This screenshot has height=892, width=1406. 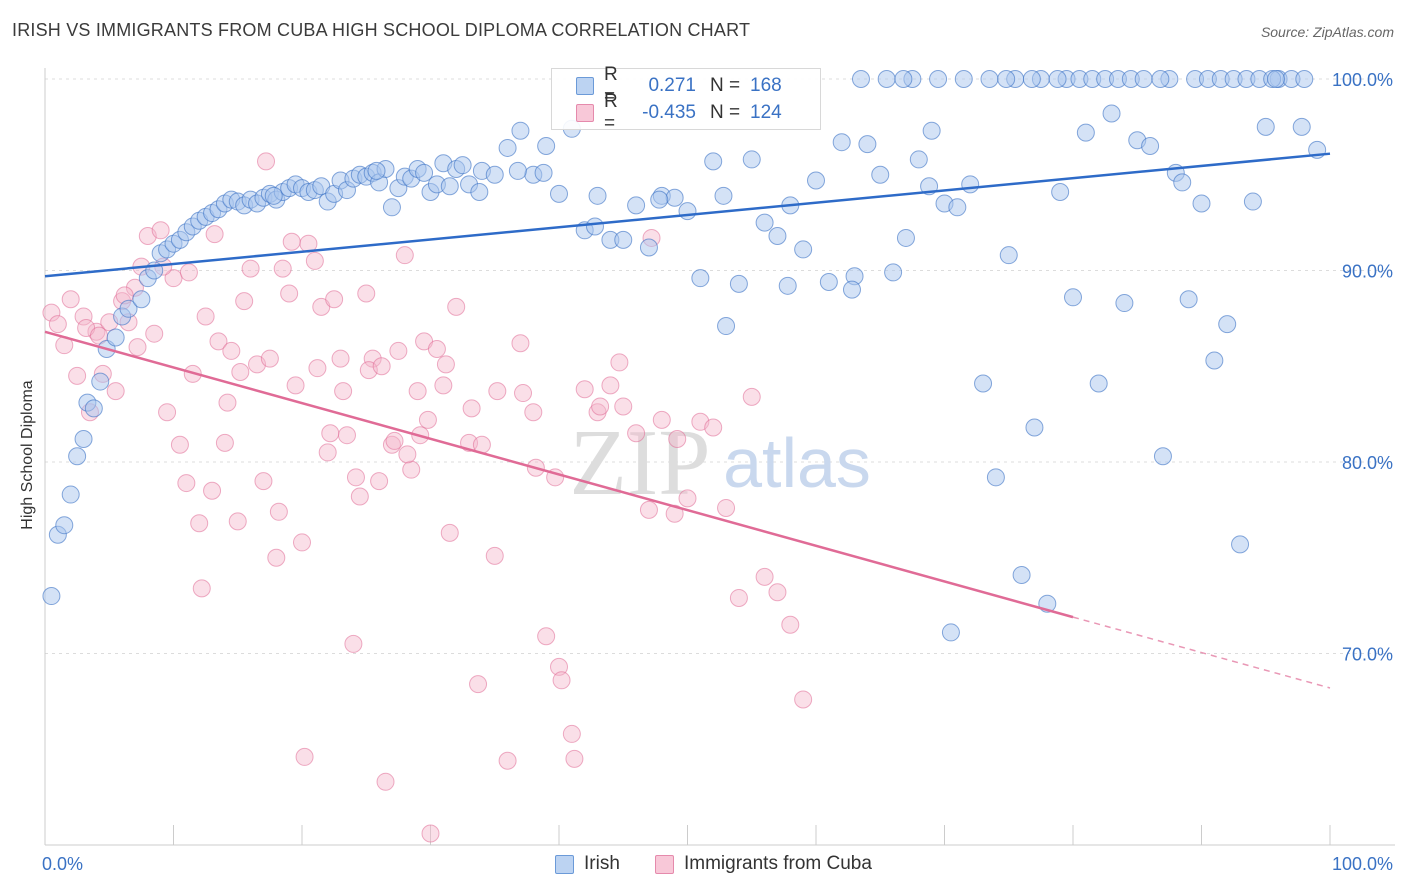 I want to click on y-tick-label: 90.0%, so click(x=1367, y=272).